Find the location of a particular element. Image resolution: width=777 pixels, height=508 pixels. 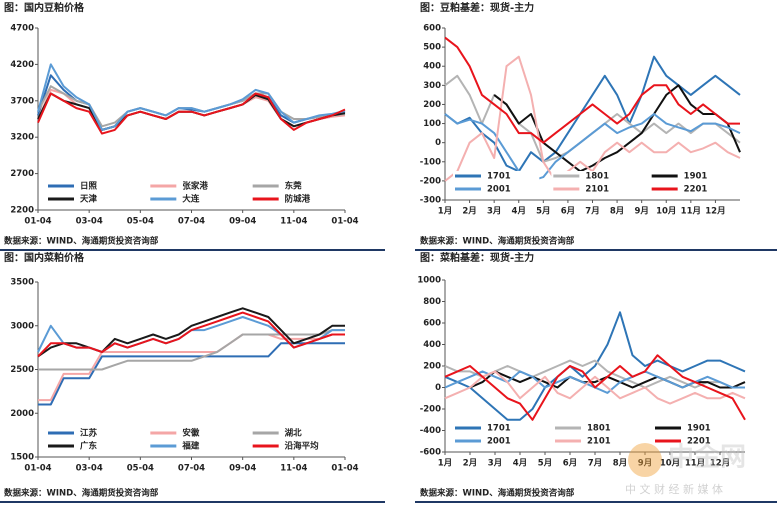

y-tick-label: 400 is located at coordinates (432, 345).